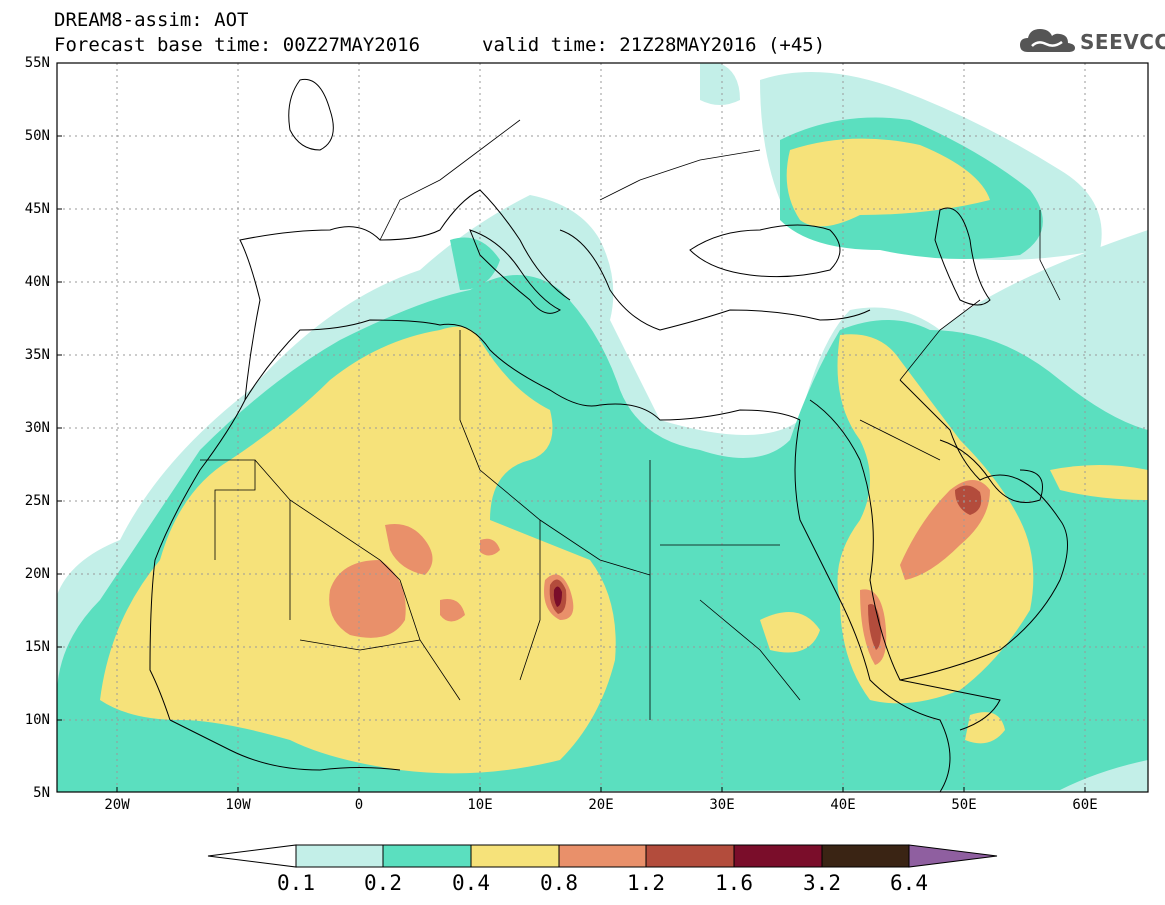 This screenshot has width=1165, height=905. What do you see at coordinates (601, 805) in the screenshot?
I see `lon-label-20e: 20E` at bounding box center [601, 805].